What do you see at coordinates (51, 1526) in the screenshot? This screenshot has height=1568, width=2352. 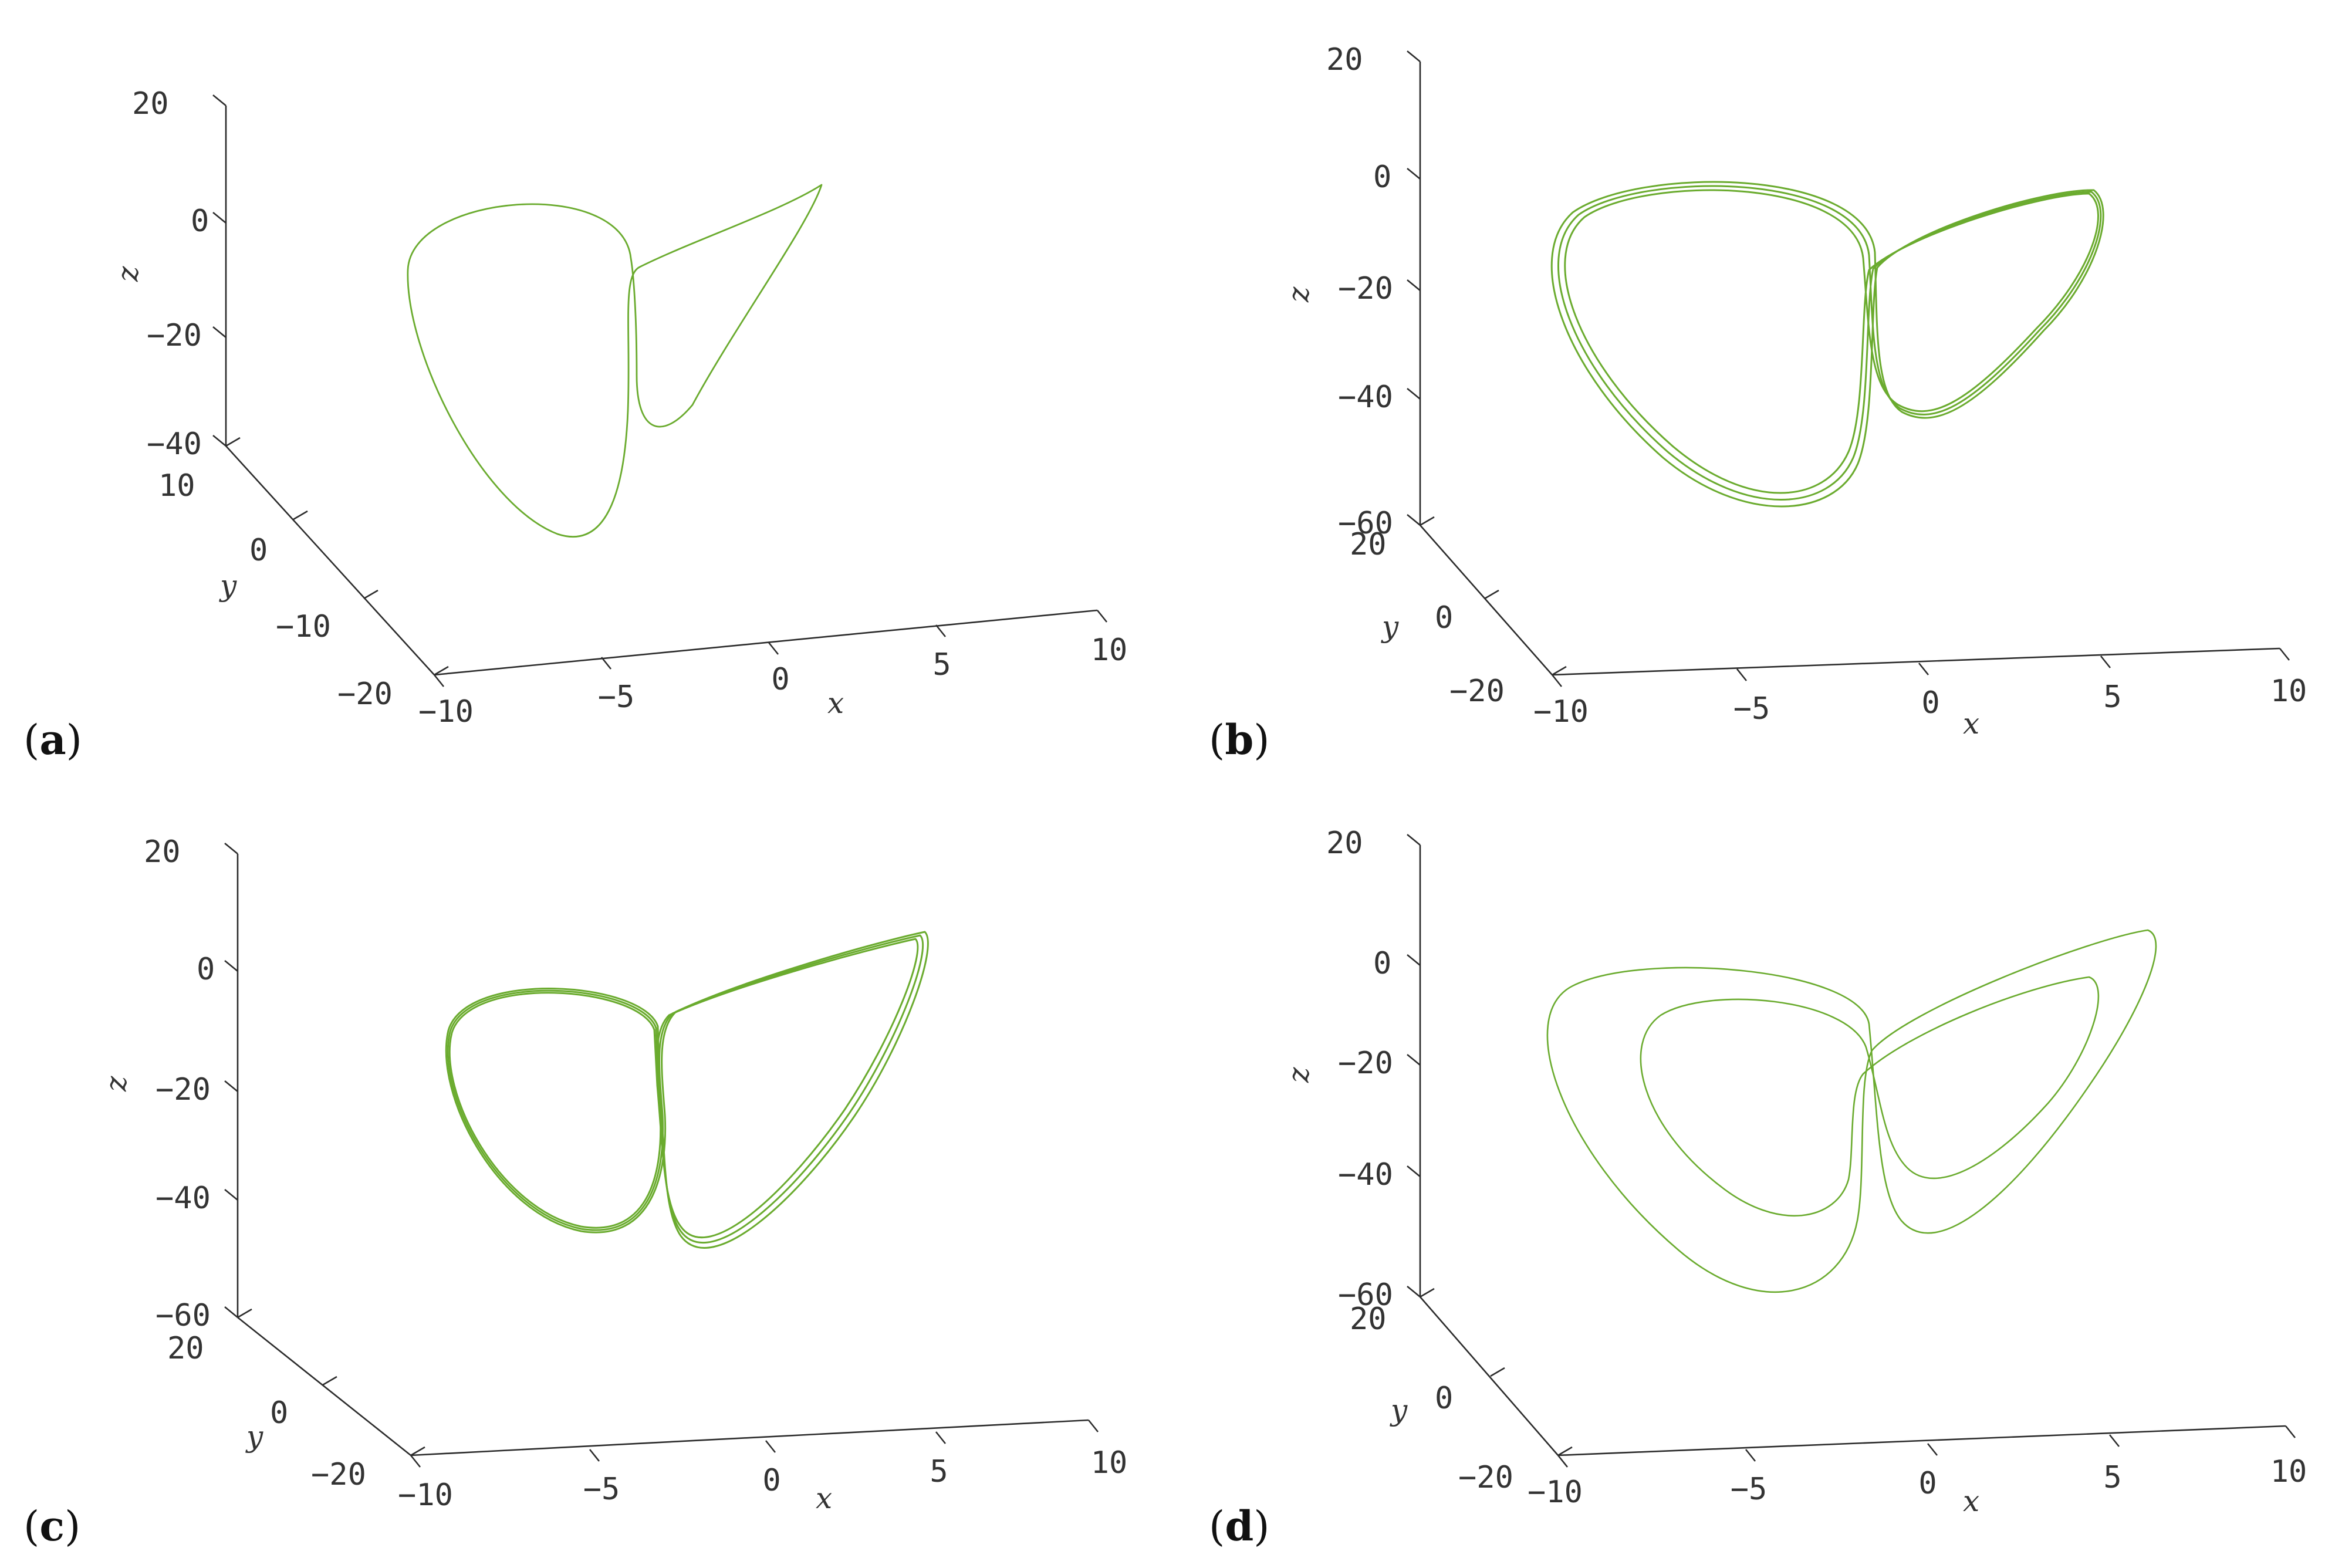 I see `panel-label: (c)` at bounding box center [51, 1526].